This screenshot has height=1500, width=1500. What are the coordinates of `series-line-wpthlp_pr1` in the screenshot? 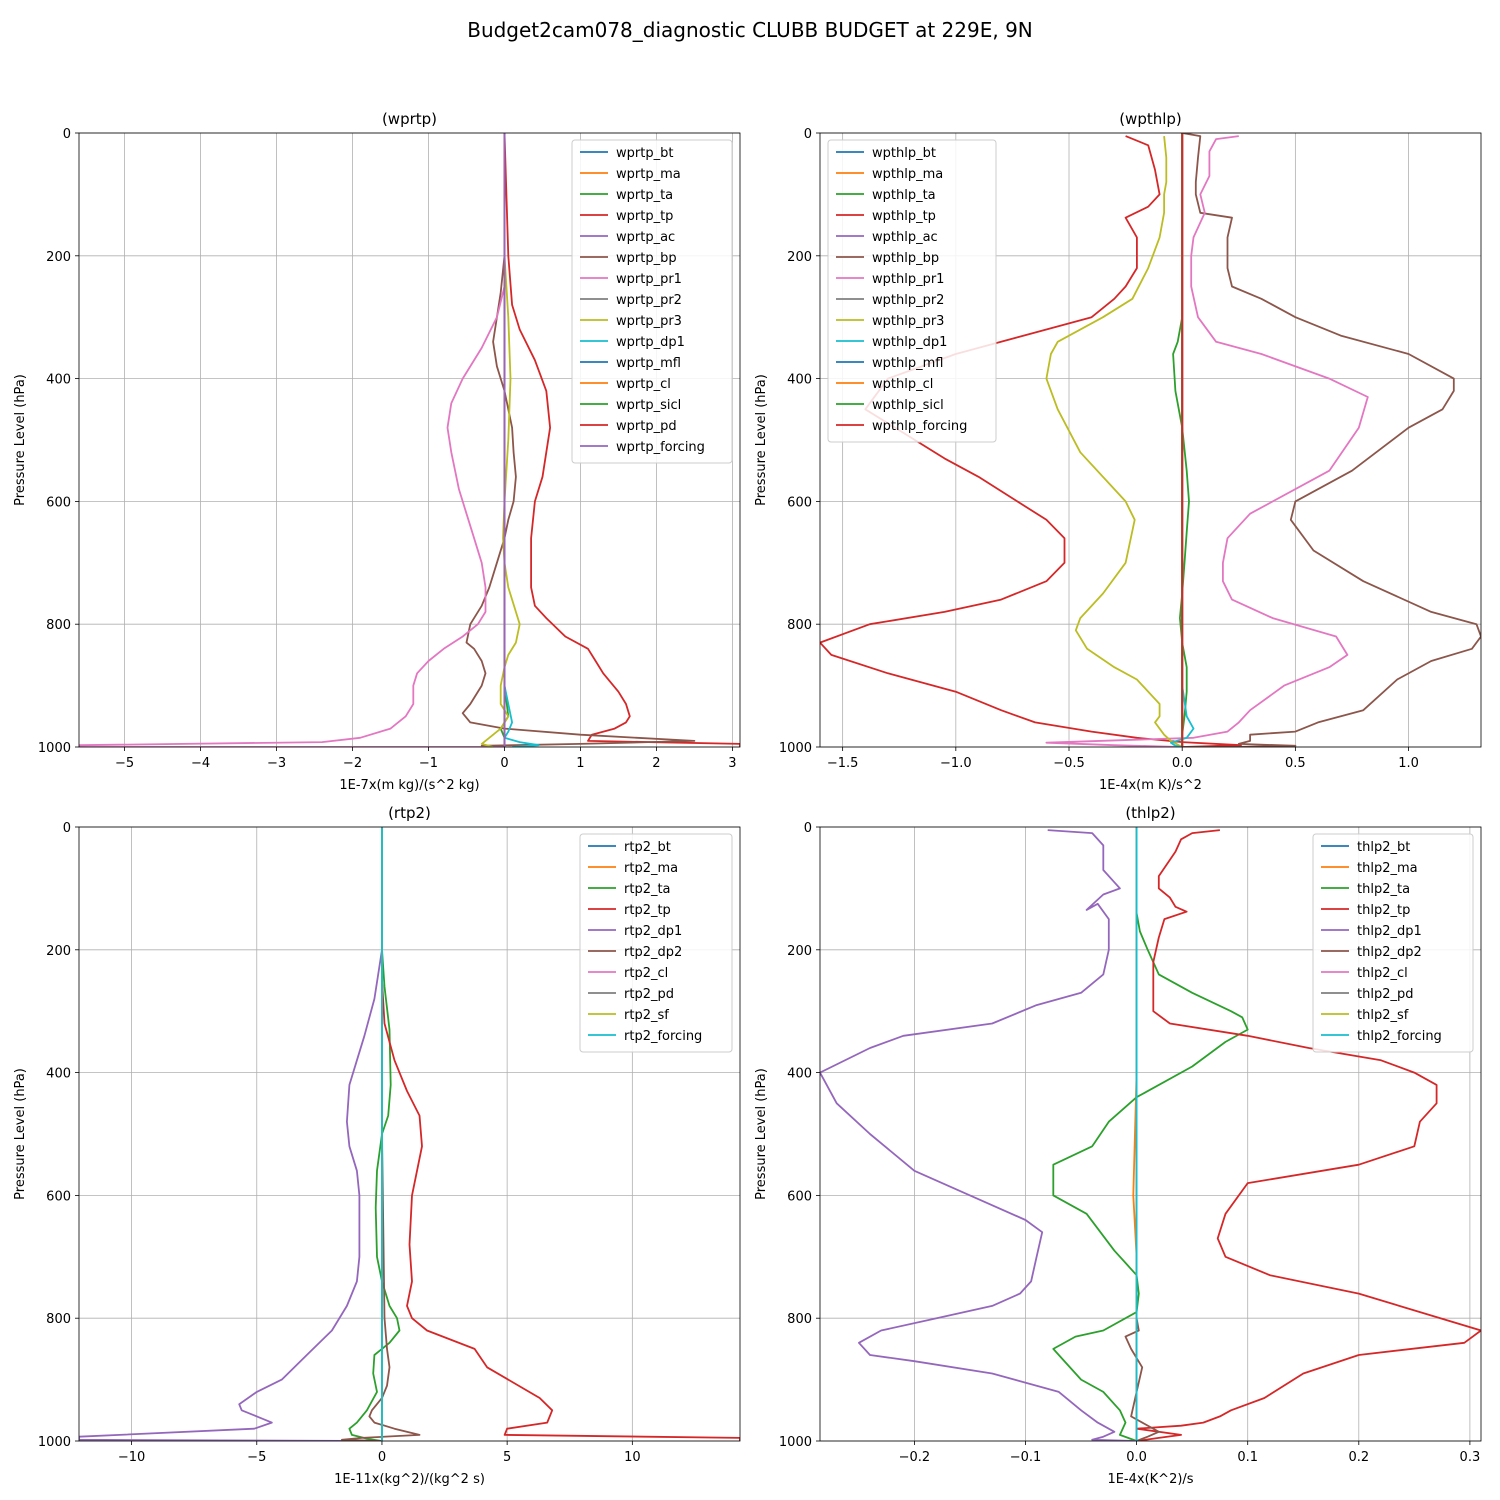 It's located at (1207, 441).